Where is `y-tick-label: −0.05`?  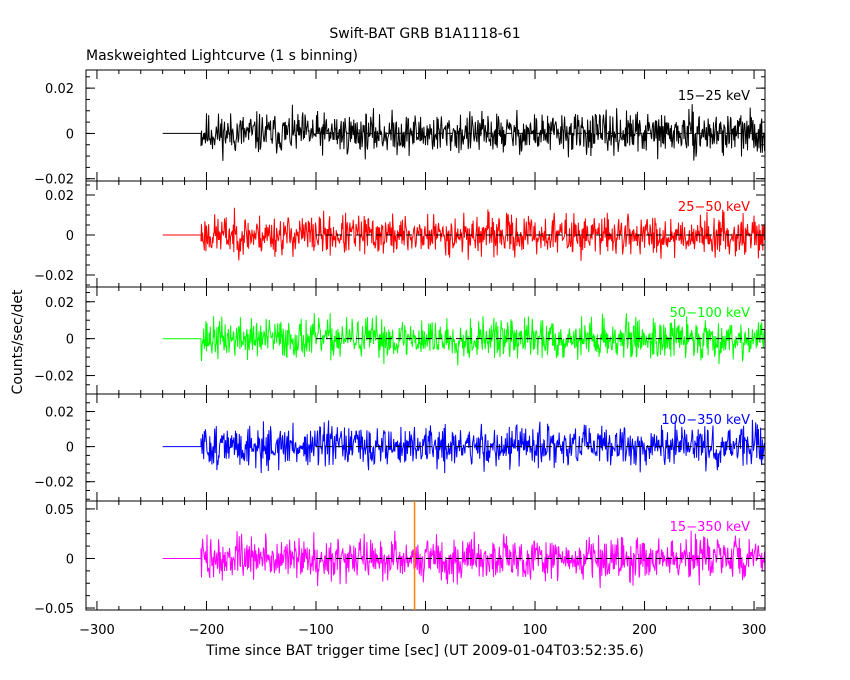
y-tick-label: −0.05 is located at coordinates (54, 609).